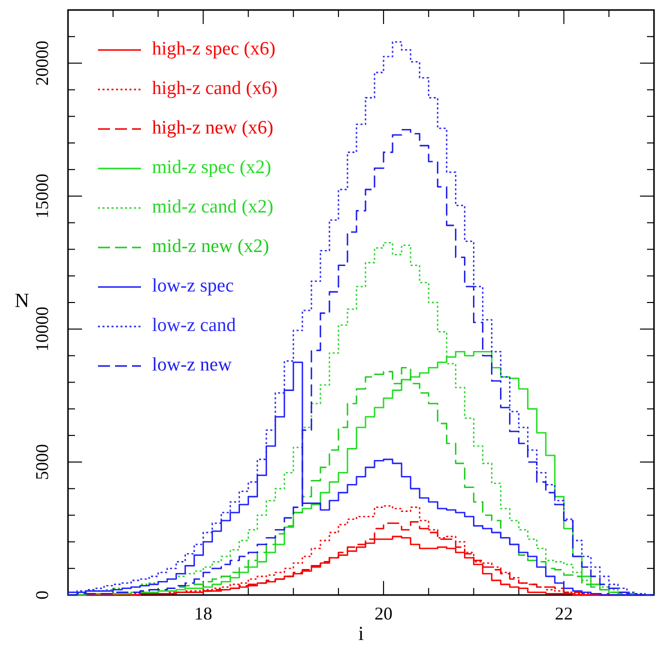 The height and width of the screenshot is (650, 665). I want to click on legend-label: high-z spec (x6), so click(214, 49).